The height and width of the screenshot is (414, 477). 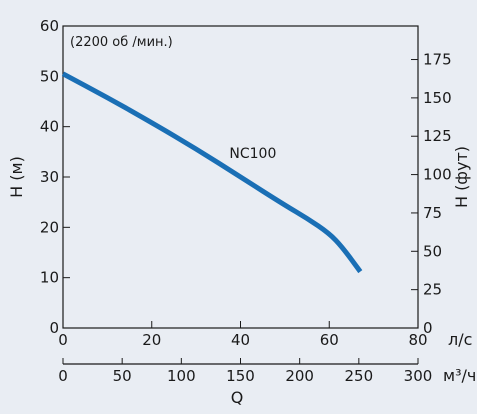 What do you see at coordinates (252, 154) in the screenshot?
I see `series-label-nc100: NC100` at bounding box center [252, 154].